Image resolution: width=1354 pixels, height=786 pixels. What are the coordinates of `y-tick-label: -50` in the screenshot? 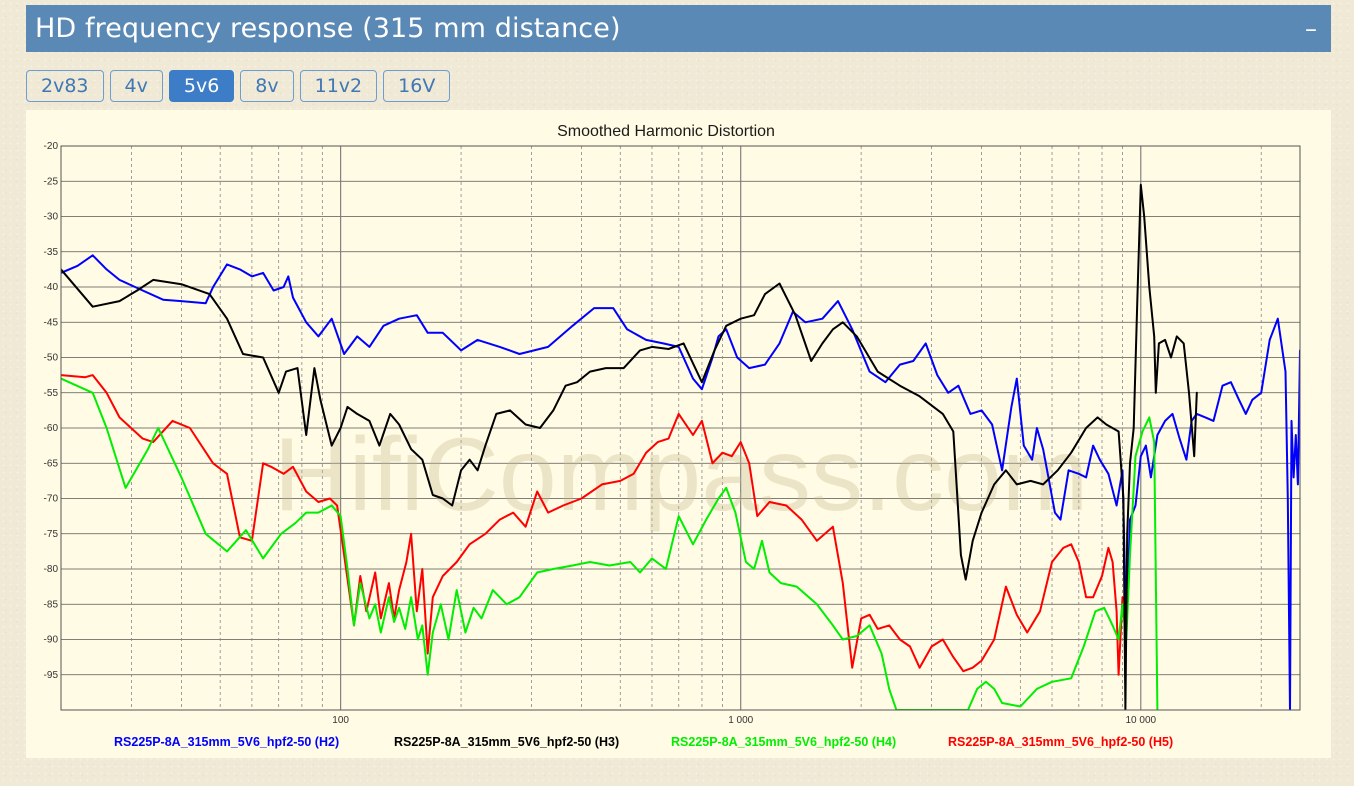 It's located at (51, 358).